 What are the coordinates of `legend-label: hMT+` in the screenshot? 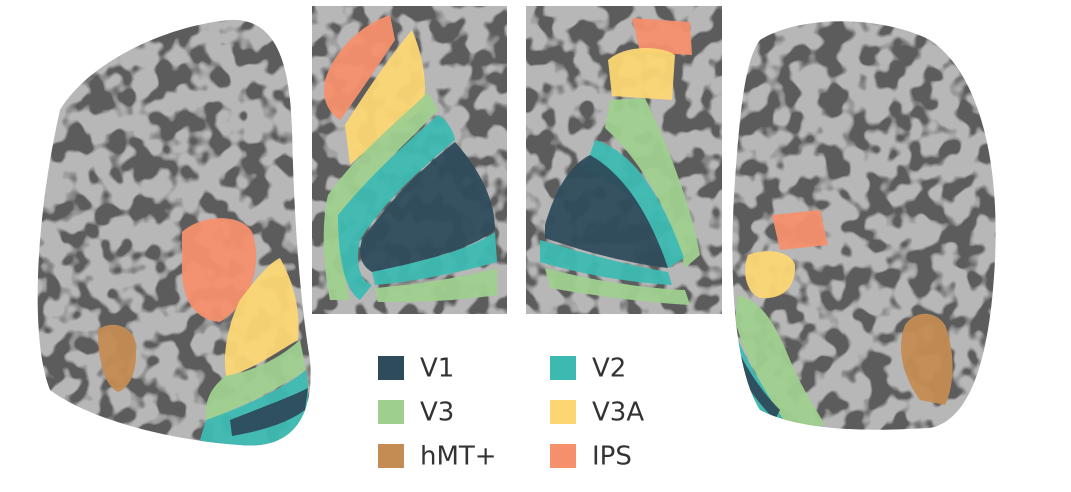 It's located at (458, 457).